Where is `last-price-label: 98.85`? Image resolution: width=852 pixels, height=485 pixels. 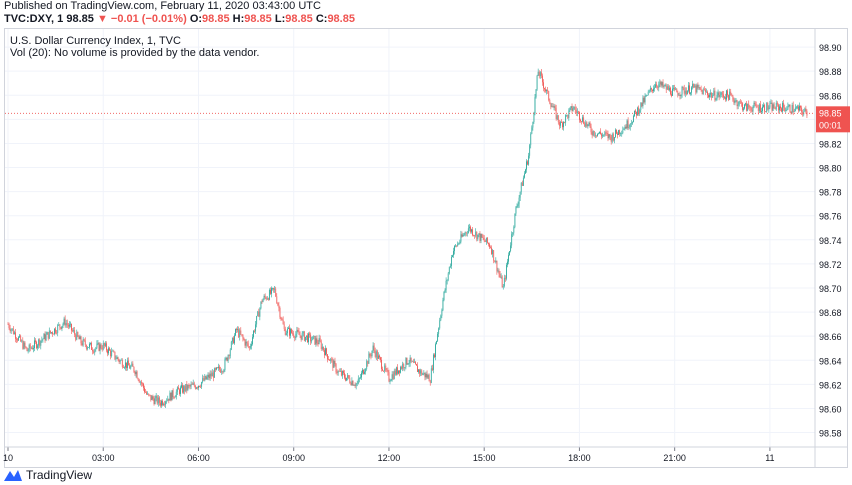 last-price-label: 98.85 is located at coordinates (830, 113).